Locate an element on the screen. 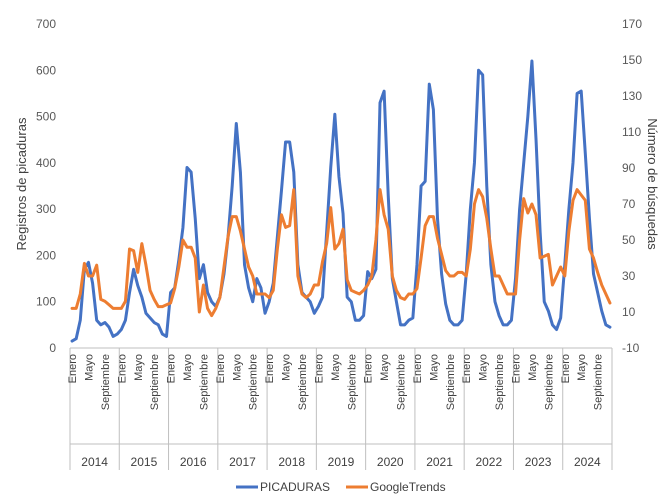 The width and height of the screenshot is (659, 495). year-label: 2024 is located at coordinates (587, 462).